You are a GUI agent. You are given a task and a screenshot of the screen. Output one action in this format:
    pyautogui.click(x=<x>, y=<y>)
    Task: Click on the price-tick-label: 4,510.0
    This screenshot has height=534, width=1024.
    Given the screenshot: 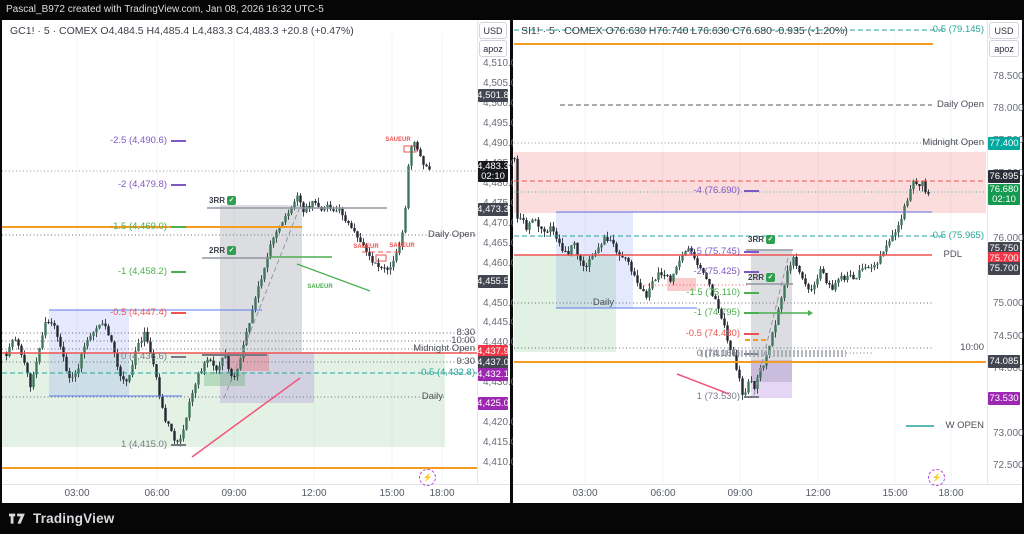 What is the action you would take?
    pyautogui.click(x=500, y=63)
    